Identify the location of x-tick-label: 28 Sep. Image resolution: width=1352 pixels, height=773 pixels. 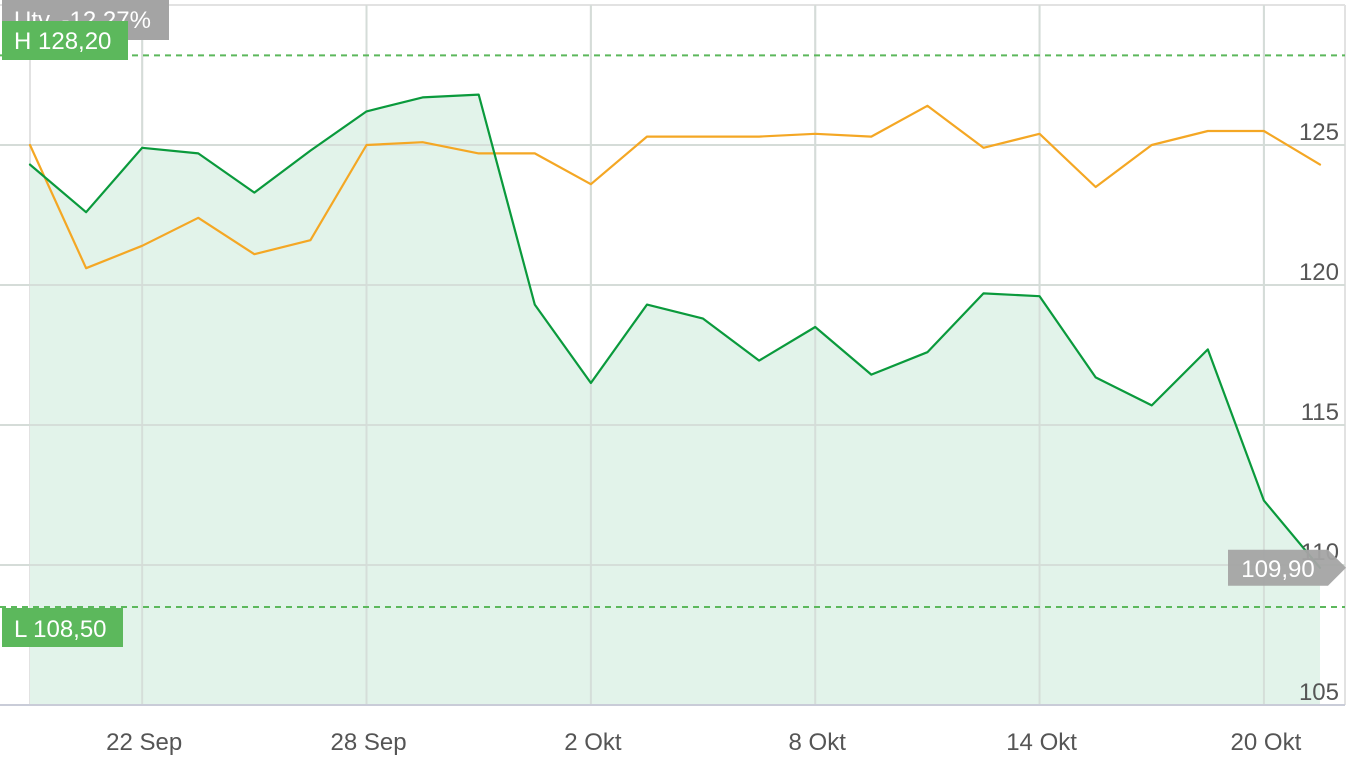
(368, 742).